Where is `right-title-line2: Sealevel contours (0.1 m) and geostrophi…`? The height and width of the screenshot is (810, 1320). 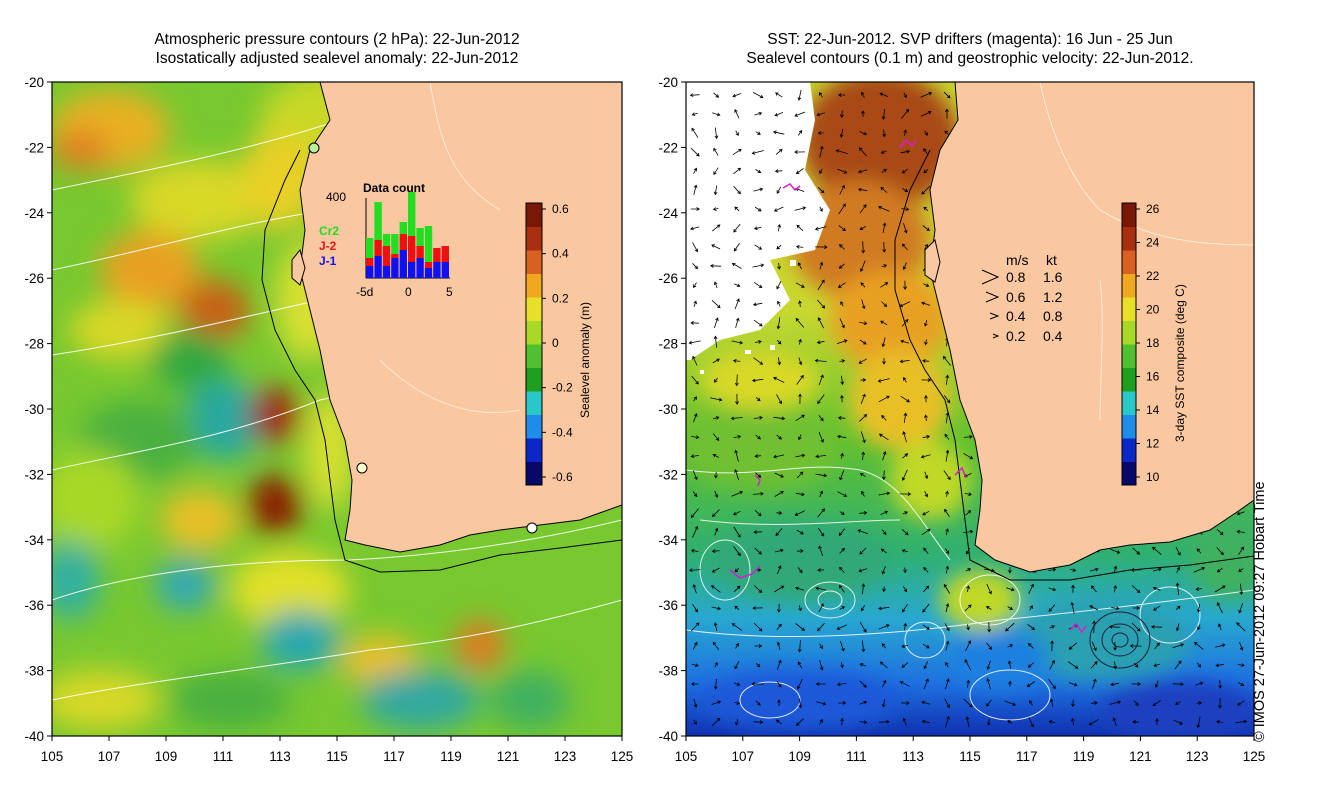
right-title-line2: Sealevel contours (0.1 m) and geostrophi… is located at coordinates (970, 58).